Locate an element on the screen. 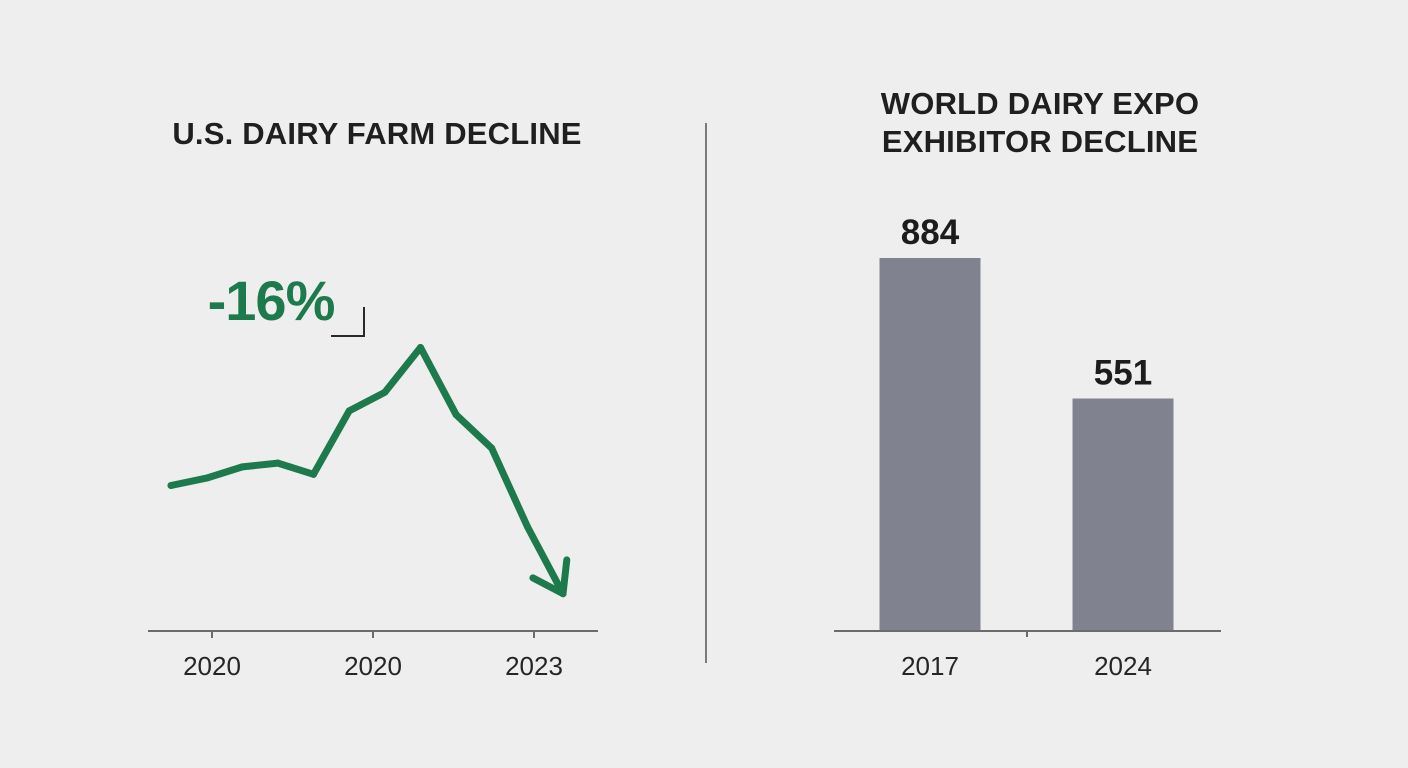 The width and height of the screenshot is (1408, 768). bar-plot-area: 884 2017 551 2024 is located at coordinates (1026, 447).